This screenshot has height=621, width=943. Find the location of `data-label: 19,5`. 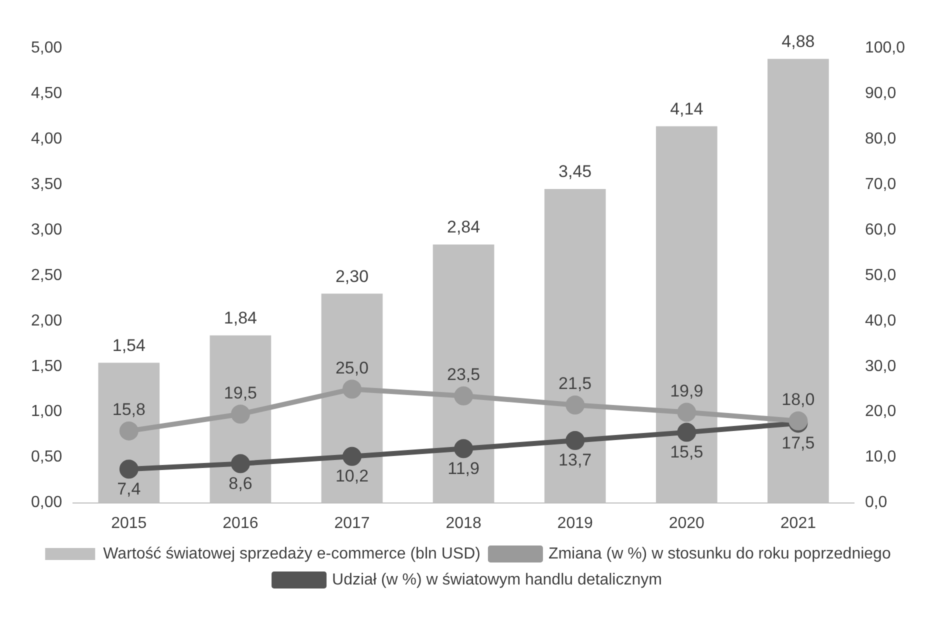

data-label: 19,5 is located at coordinates (241, 392).